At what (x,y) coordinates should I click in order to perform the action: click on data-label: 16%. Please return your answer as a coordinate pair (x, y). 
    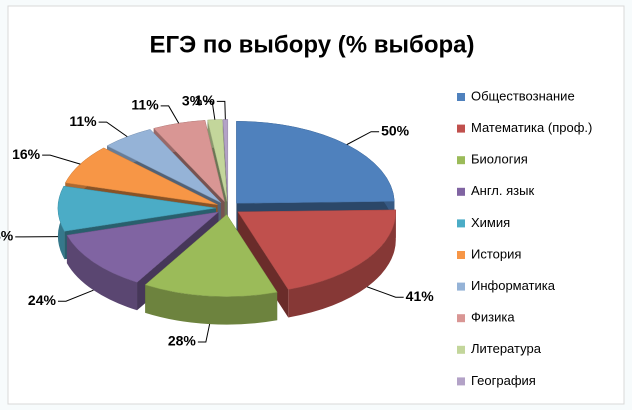
    Looking at the image, I should click on (26, 154).